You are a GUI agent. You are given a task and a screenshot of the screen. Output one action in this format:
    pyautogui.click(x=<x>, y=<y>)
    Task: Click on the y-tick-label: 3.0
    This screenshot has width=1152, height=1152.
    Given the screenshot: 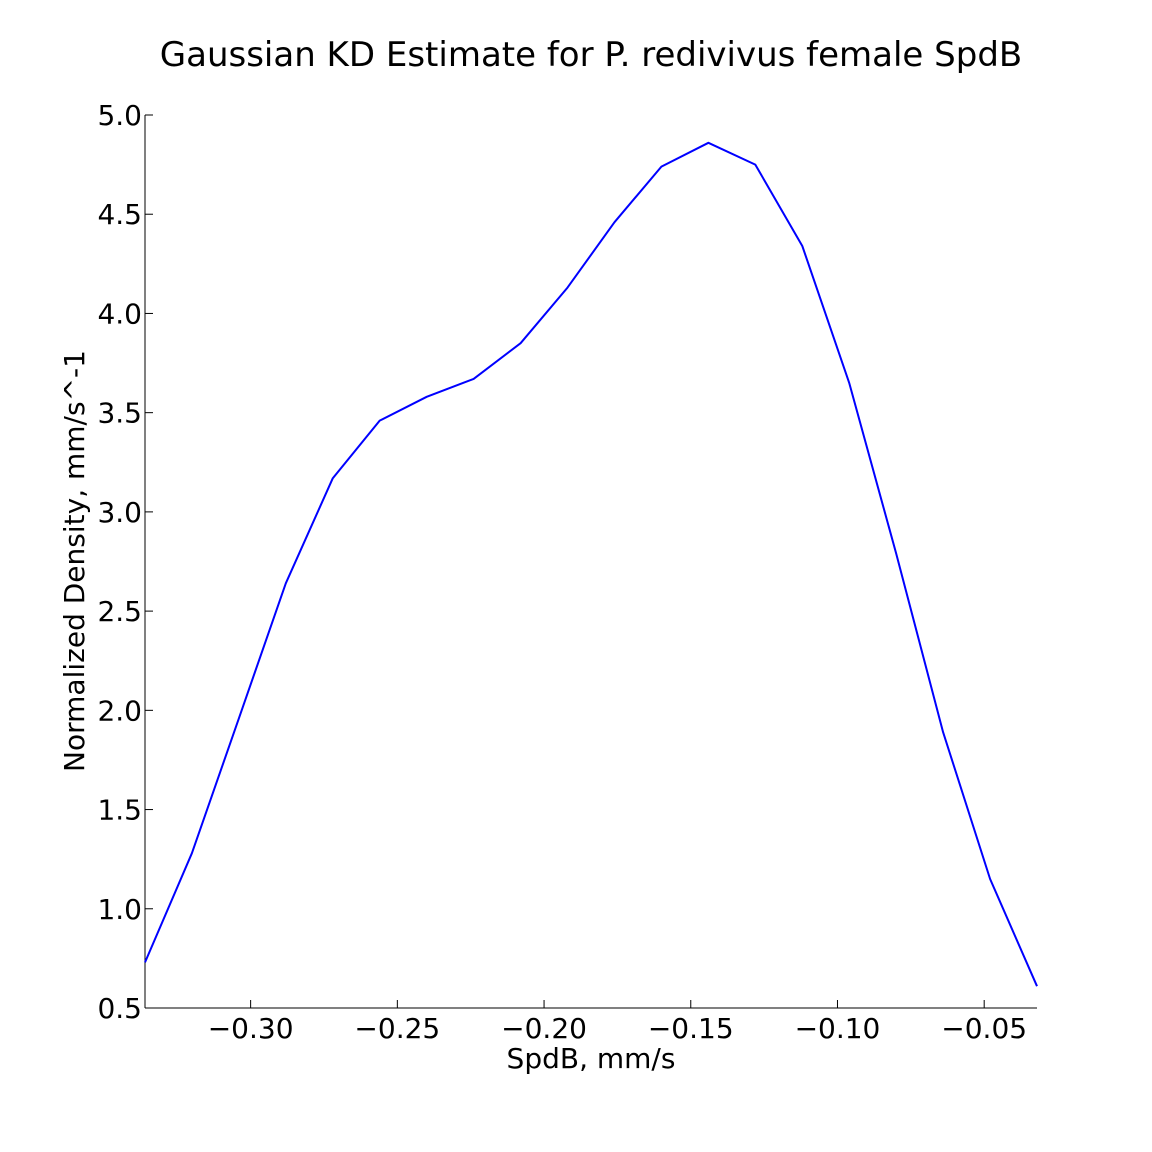 What is the action you would take?
    pyautogui.click(x=119, y=512)
    